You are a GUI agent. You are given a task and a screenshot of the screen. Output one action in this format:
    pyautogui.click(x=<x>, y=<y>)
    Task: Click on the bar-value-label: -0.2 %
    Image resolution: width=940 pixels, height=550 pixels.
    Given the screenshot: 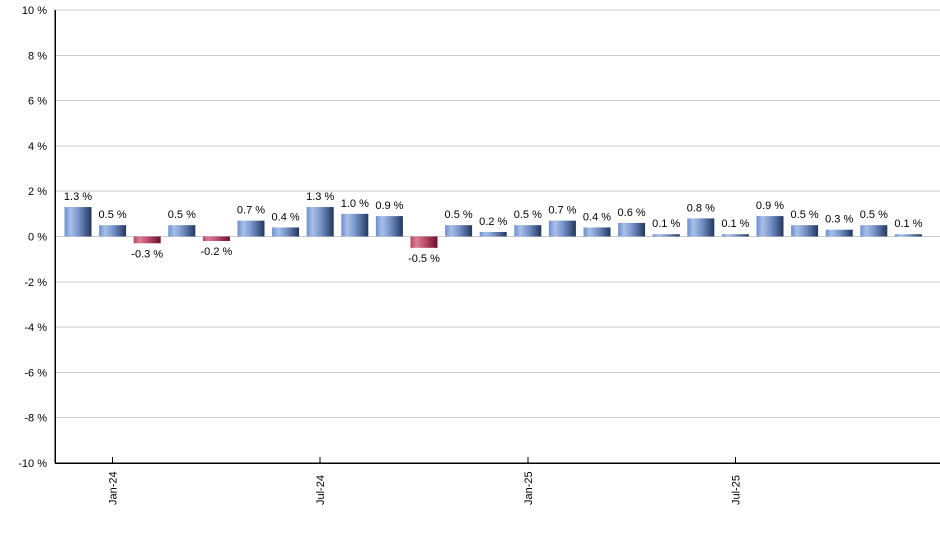 What is the action you would take?
    pyautogui.click(x=217, y=252)
    